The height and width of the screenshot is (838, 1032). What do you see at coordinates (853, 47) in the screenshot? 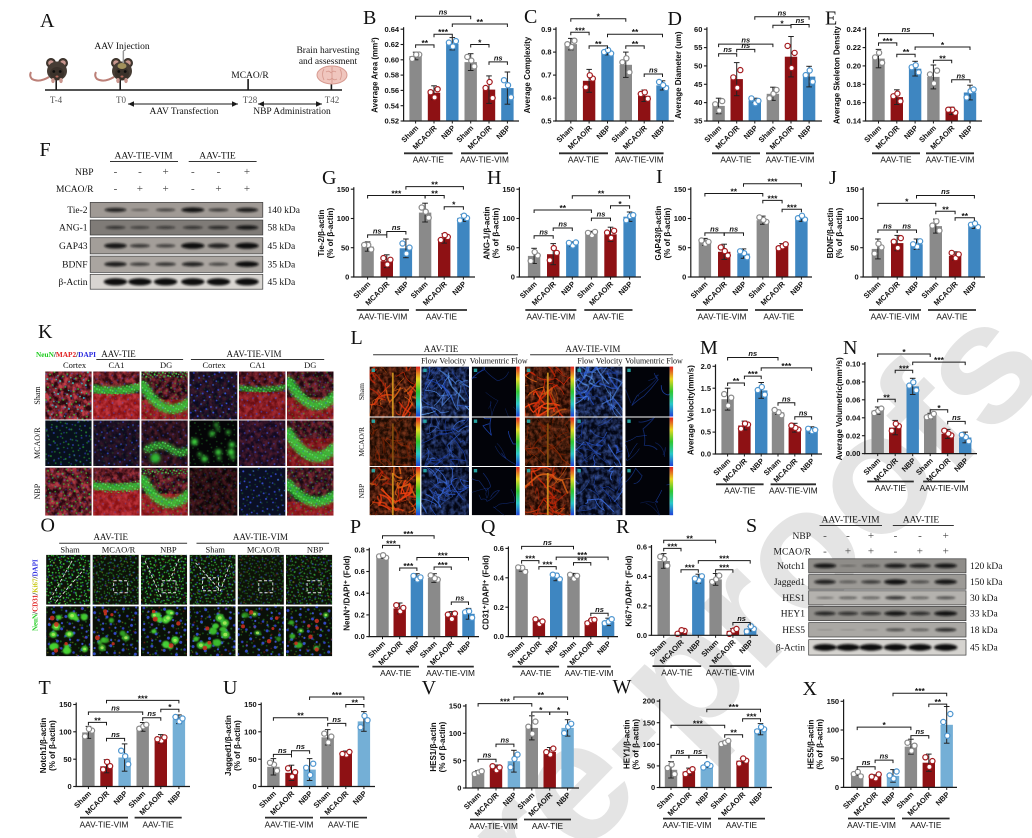
I see `svg-text: 0.22` at bounding box center [853, 47].